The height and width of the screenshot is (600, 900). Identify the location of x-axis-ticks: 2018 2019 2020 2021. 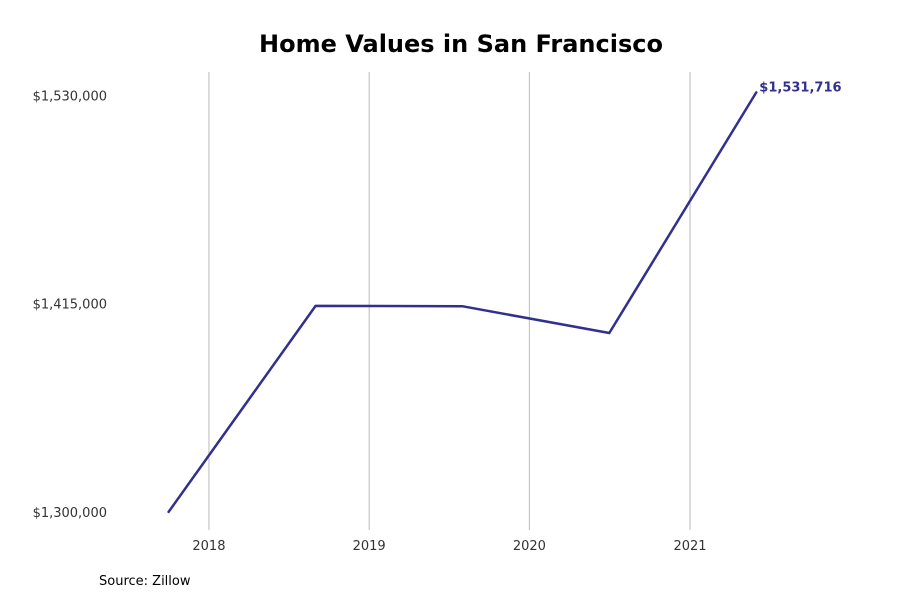
(449, 546).